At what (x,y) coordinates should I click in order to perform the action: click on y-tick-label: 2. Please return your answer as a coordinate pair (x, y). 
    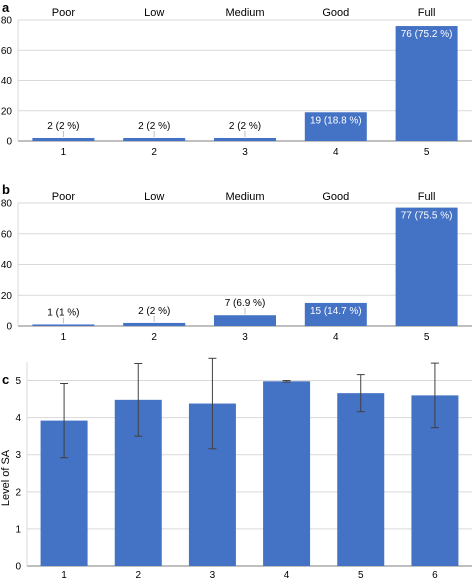
    Looking at the image, I should click on (18, 492).